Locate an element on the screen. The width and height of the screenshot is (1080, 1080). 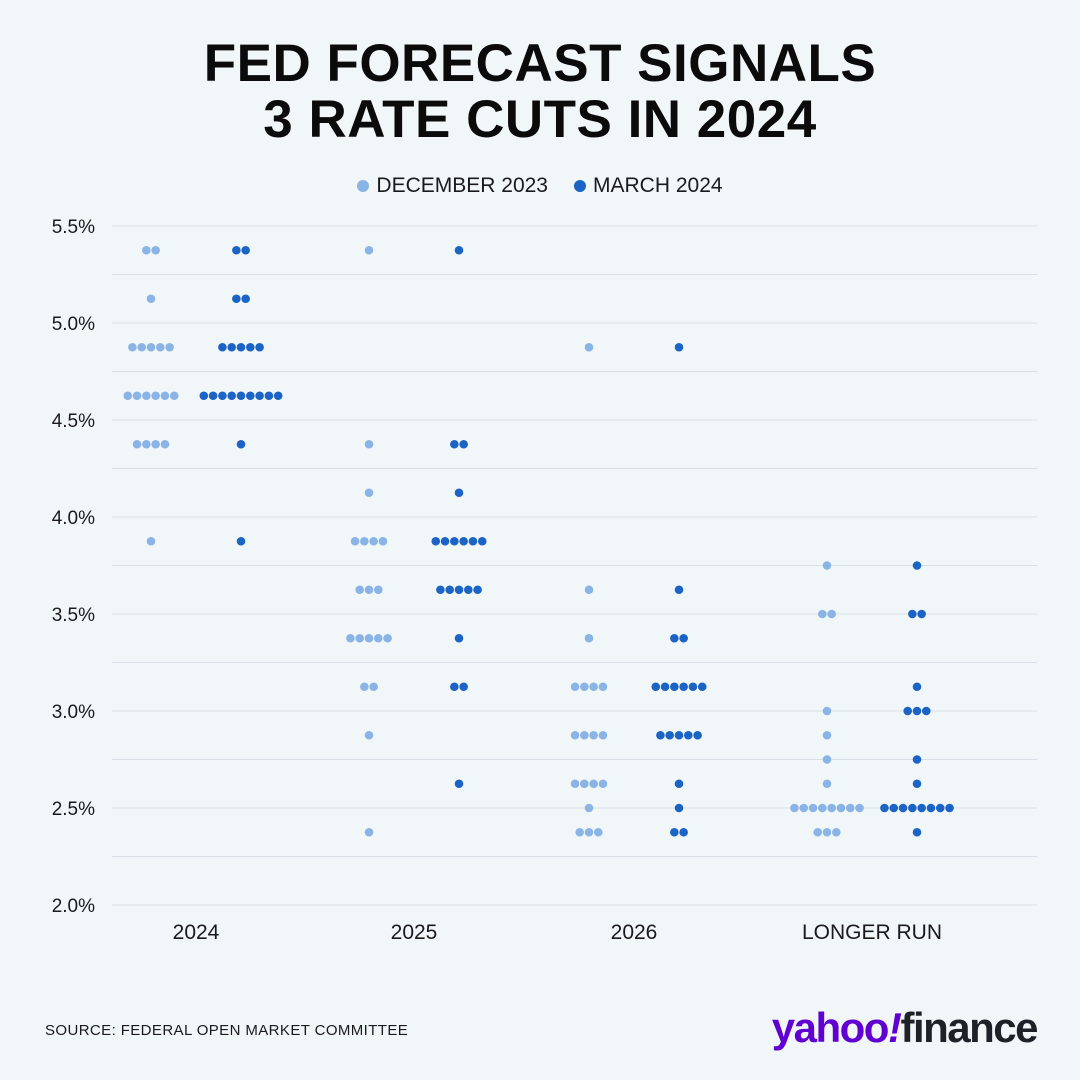
y-tick-label: 4.0% is located at coordinates (73, 518).